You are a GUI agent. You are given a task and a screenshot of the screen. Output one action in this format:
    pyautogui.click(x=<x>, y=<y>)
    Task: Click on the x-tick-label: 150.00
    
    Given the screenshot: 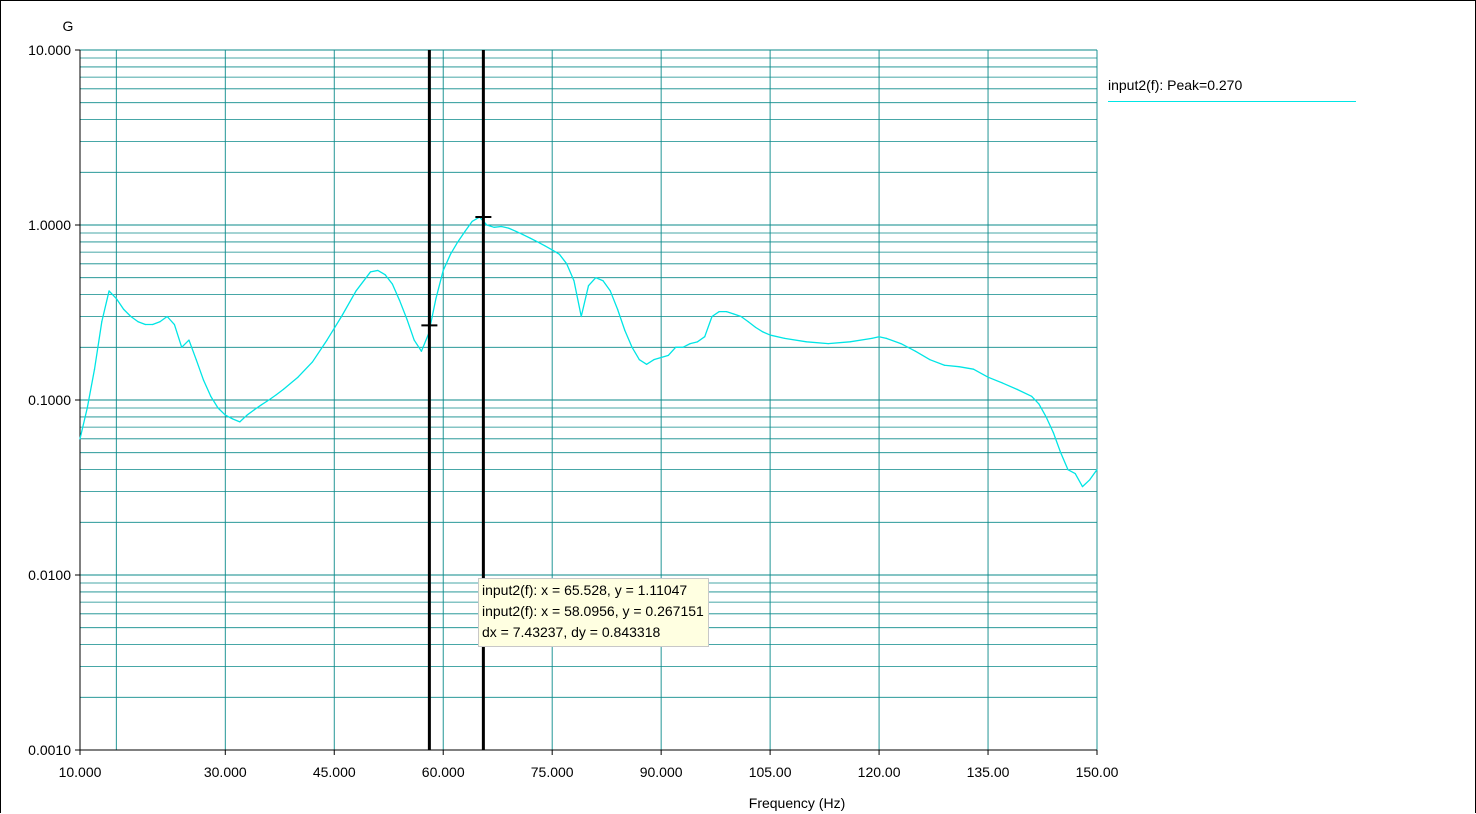 What is the action you would take?
    pyautogui.click(x=1097, y=772)
    